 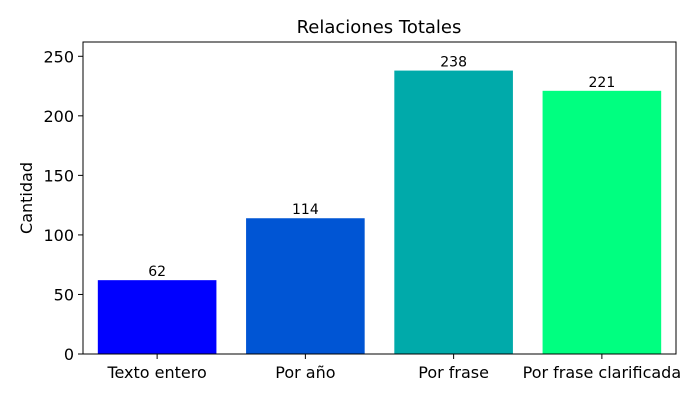 What do you see at coordinates (453, 372) in the screenshot?
I see `x-tick-label: Por frase` at bounding box center [453, 372].